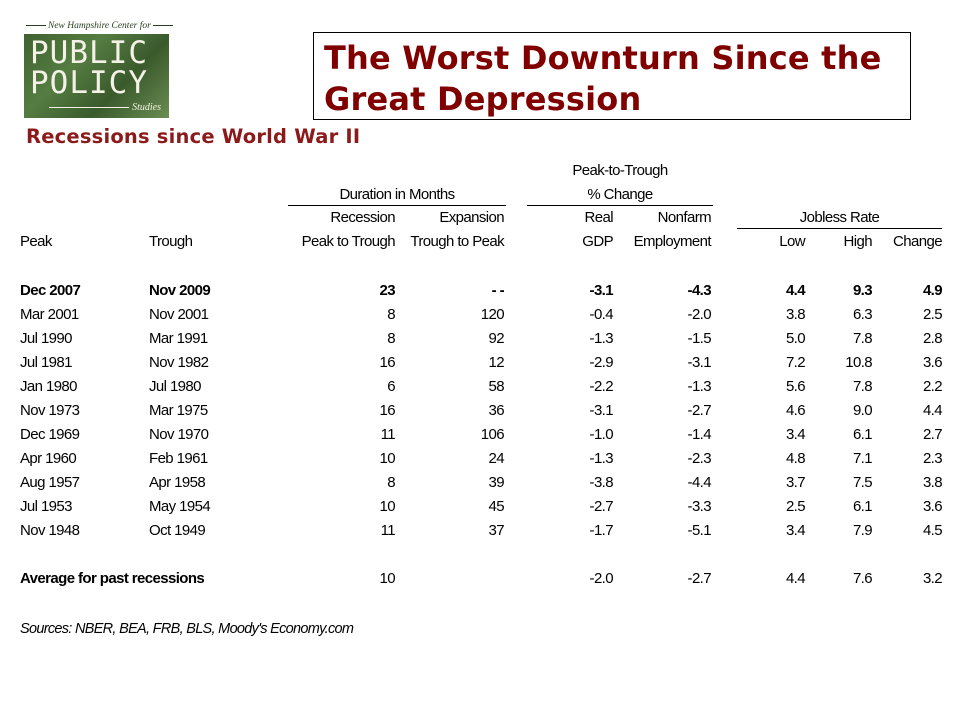  What do you see at coordinates (498, 290) in the screenshot?
I see `cell-expansion: - -` at bounding box center [498, 290].